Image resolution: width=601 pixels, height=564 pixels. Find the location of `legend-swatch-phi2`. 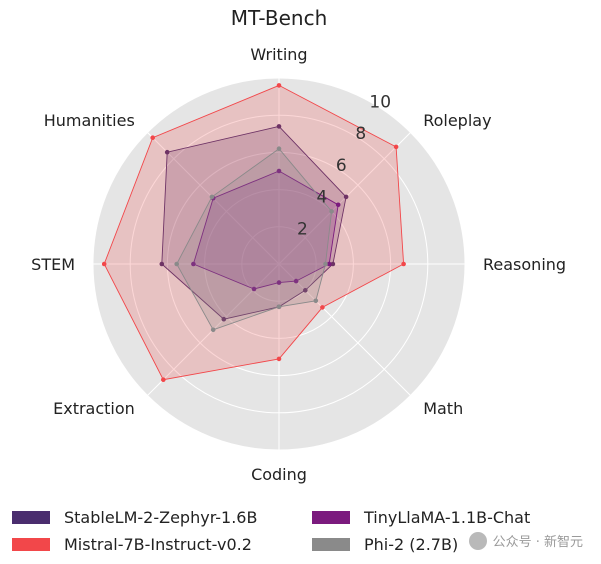

legend-swatch-phi2 is located at coordinates (331, 544).